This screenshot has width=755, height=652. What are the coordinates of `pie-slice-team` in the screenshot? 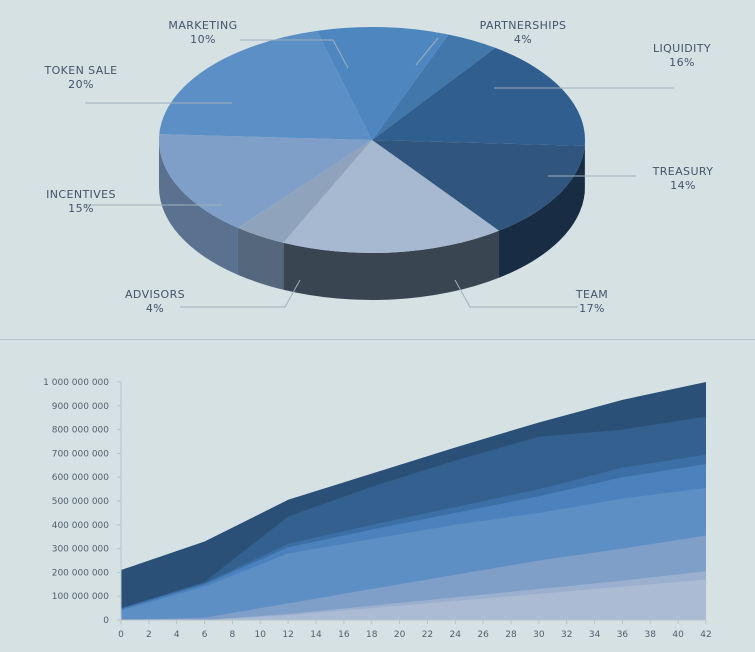 It's located at (391, 197).